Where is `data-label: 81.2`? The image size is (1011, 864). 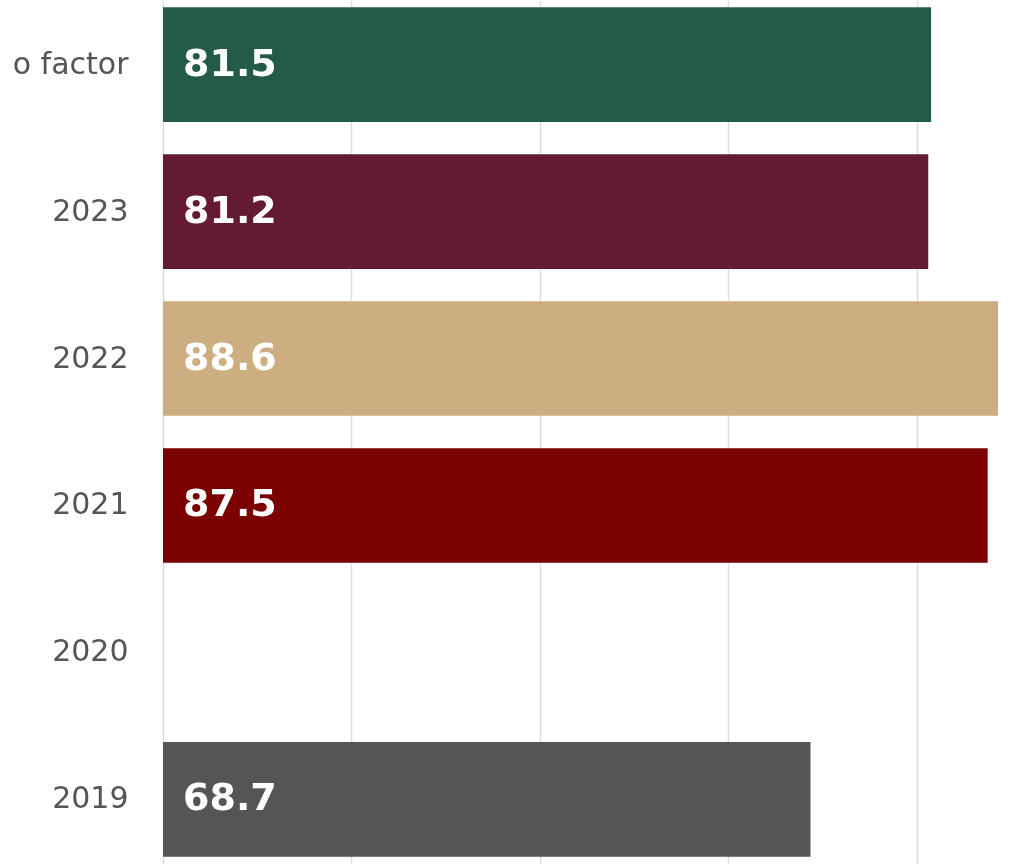 data-label: 81.2 is located at coordinates (230, 209).